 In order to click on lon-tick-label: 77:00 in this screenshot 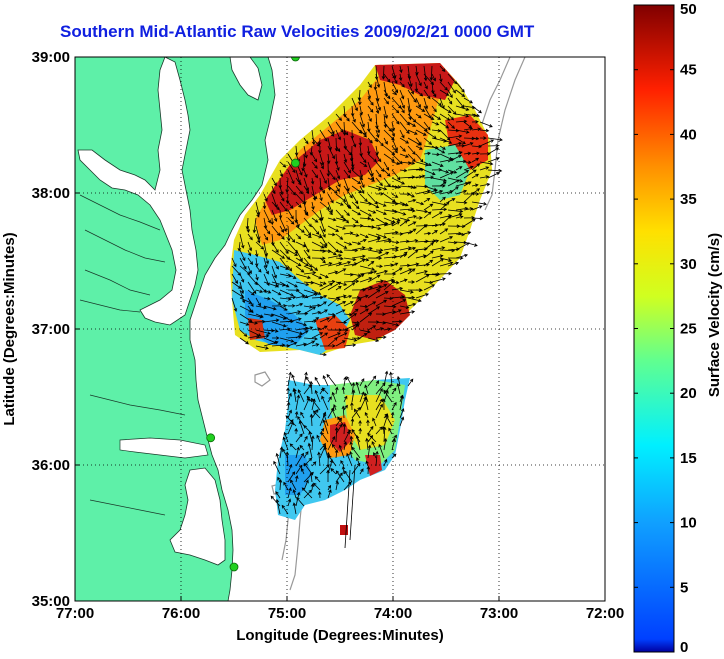, I will do `click(75, 613)`.